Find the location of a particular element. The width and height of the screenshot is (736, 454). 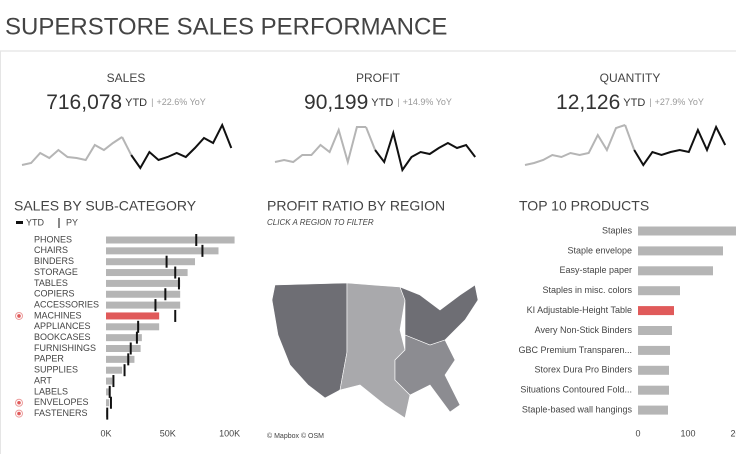

category-label: BINDERS is located at coordinates (54, 261).